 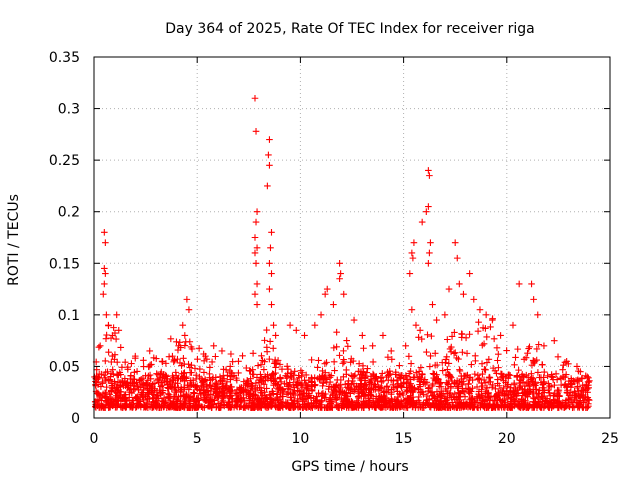 I want to click on y-tick-label: 0.05, so click(x=64, y=367).